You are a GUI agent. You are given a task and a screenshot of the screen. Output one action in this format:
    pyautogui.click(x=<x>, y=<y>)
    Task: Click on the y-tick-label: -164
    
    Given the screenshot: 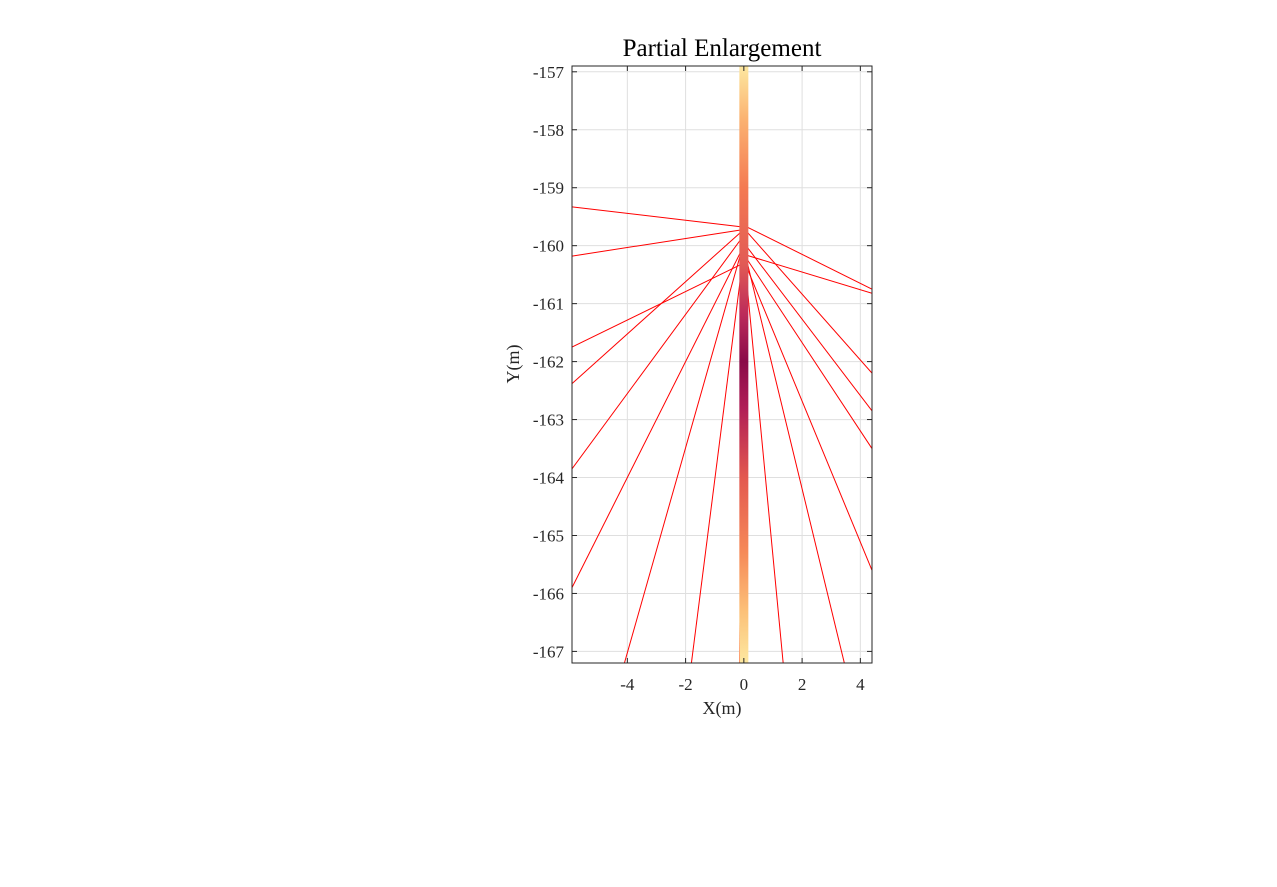 What is the action you would take?
    pyautogui.click(x=549, y=478)
    